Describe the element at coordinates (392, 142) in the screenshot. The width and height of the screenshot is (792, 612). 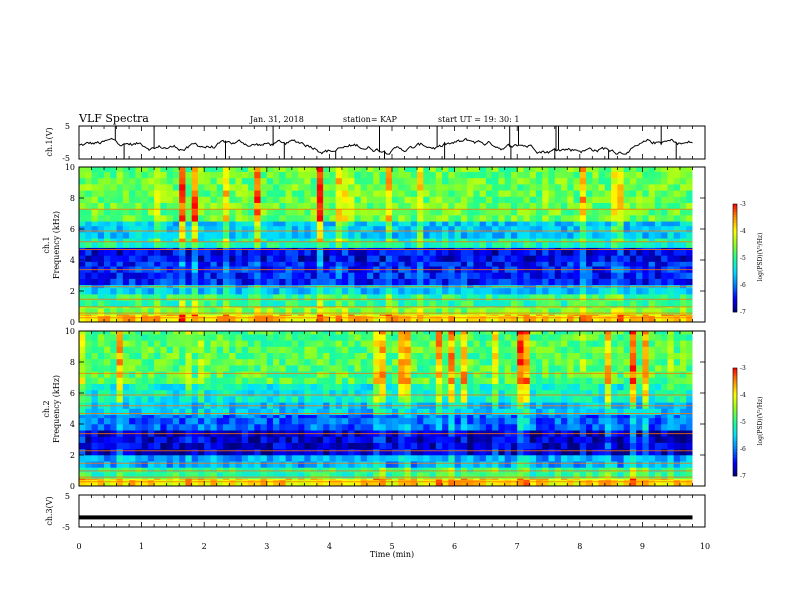
I see `ch1-waveform-frame` at that location.